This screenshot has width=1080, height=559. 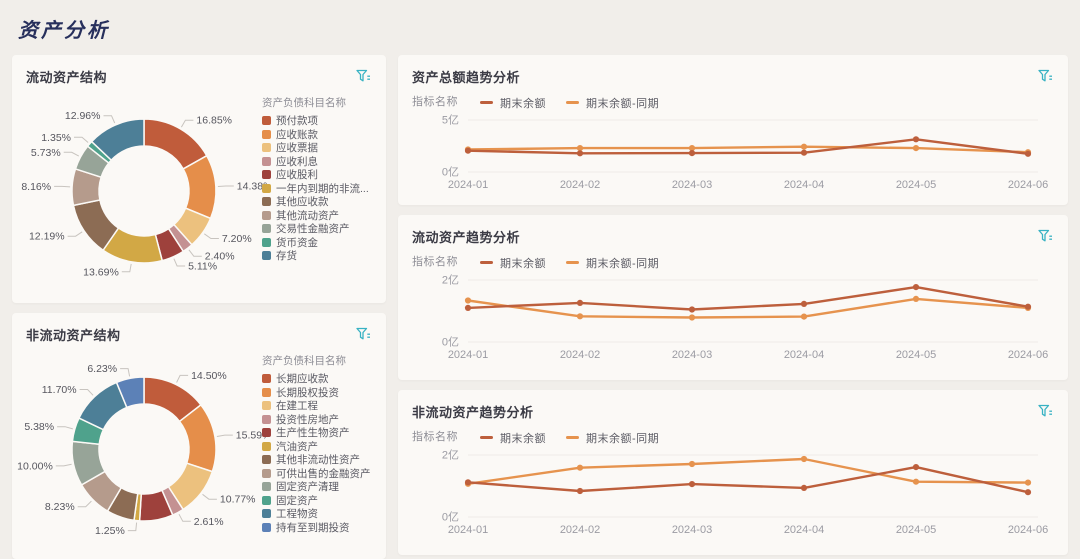 I want to click on x-axis-label: 2024-04, so click(x=804, y=530).